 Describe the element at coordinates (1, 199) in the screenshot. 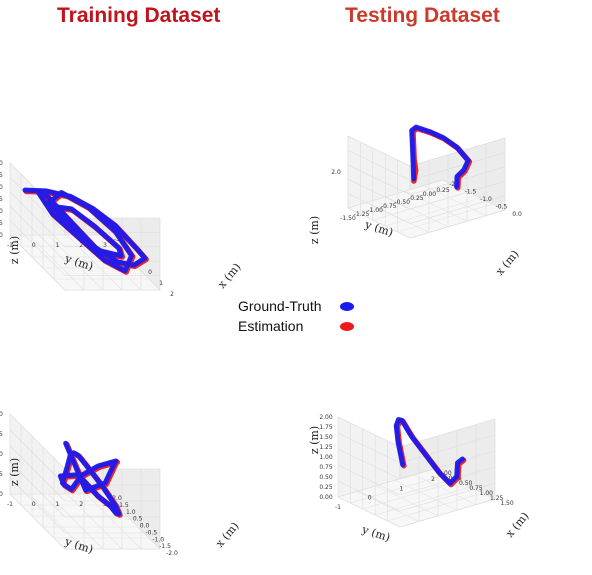

I see `z-tick-label: 1.5` at that location.